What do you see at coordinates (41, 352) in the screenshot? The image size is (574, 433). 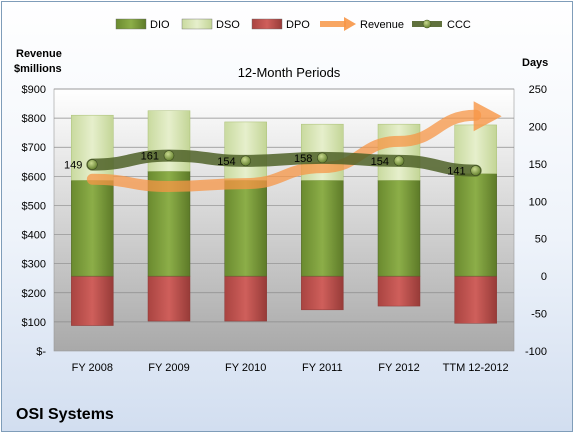 I see `left-tick-label: $-` at bounding box center [41, 352].